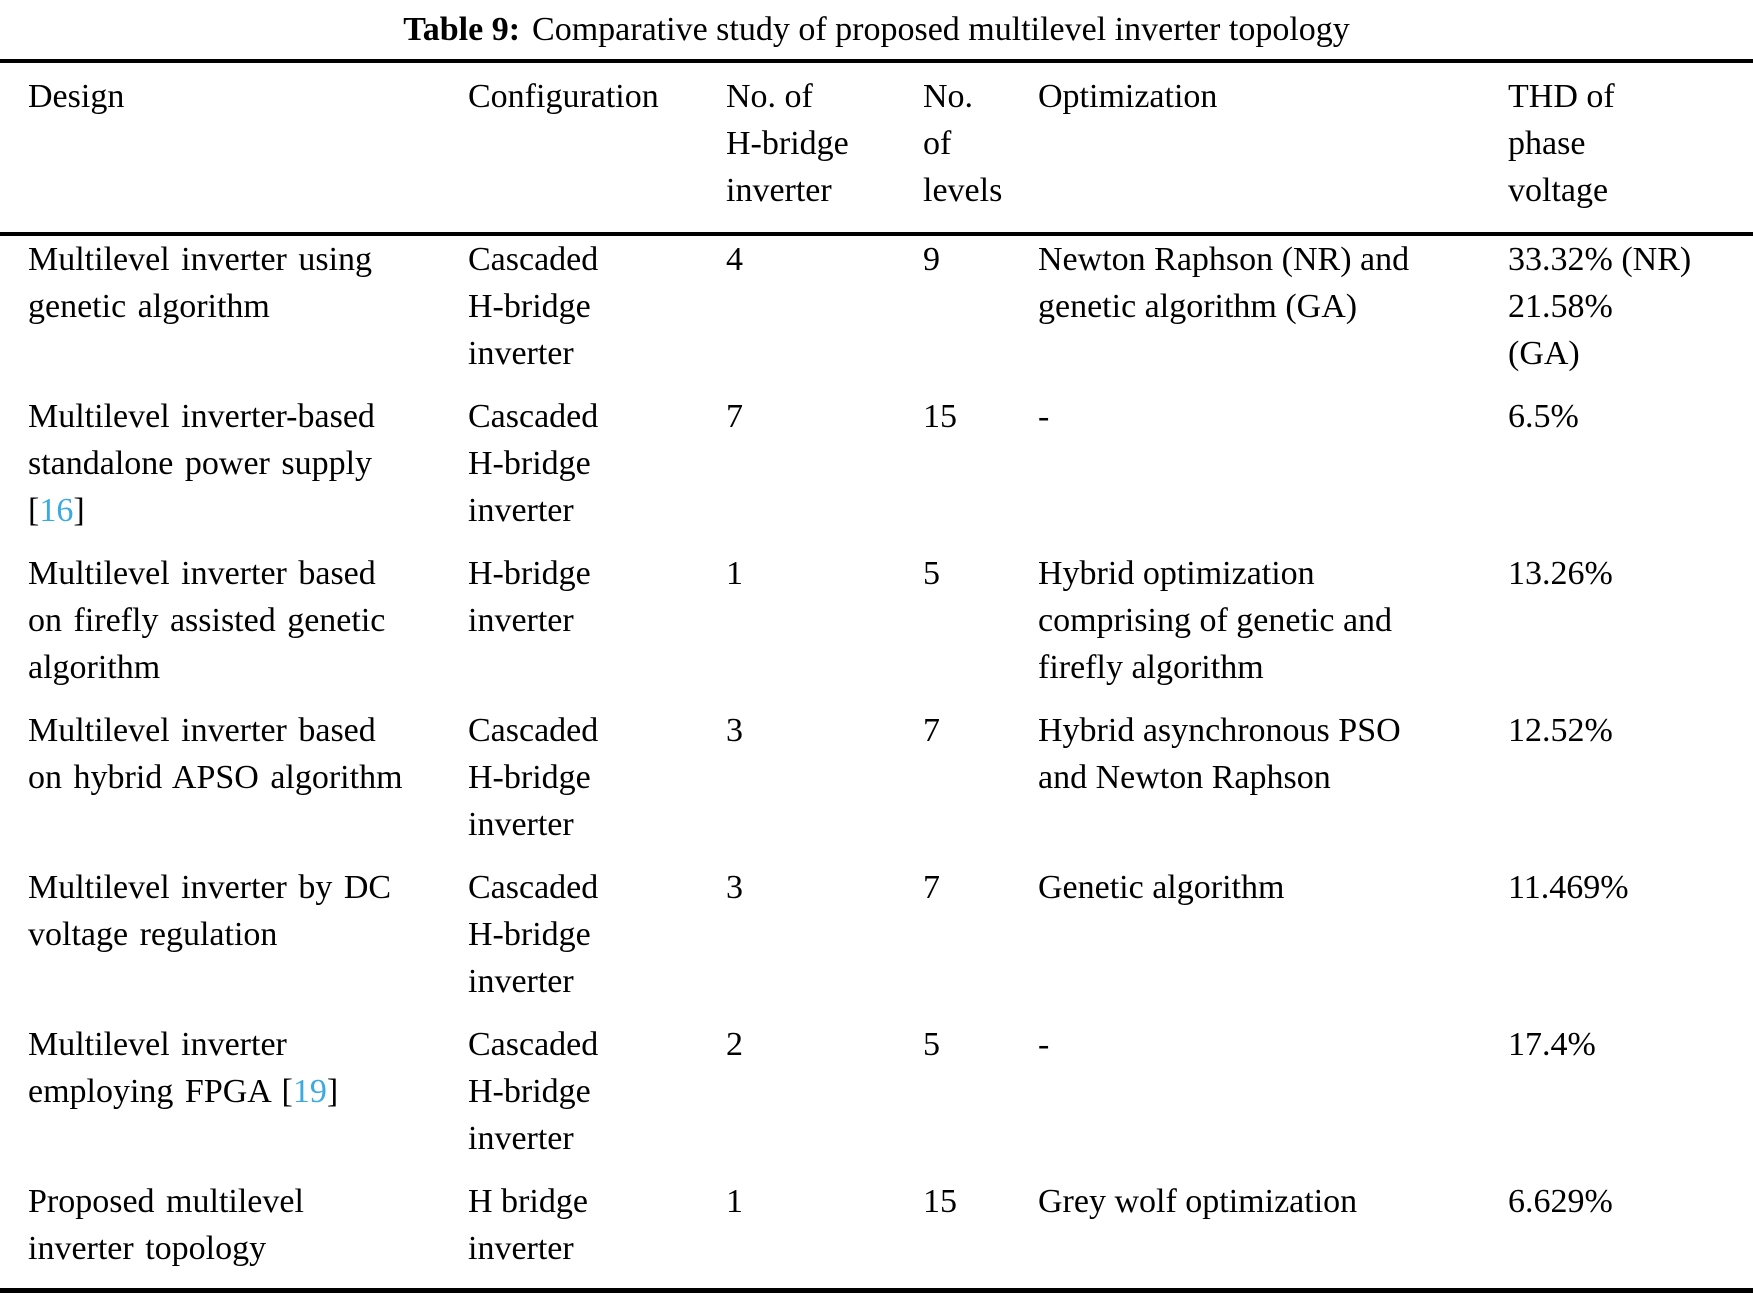  What do you see at coordinates (528, 1225) in the screenshot?
I see `cell-configuration: H bridge inverter` at bounding box center [528, 1225].